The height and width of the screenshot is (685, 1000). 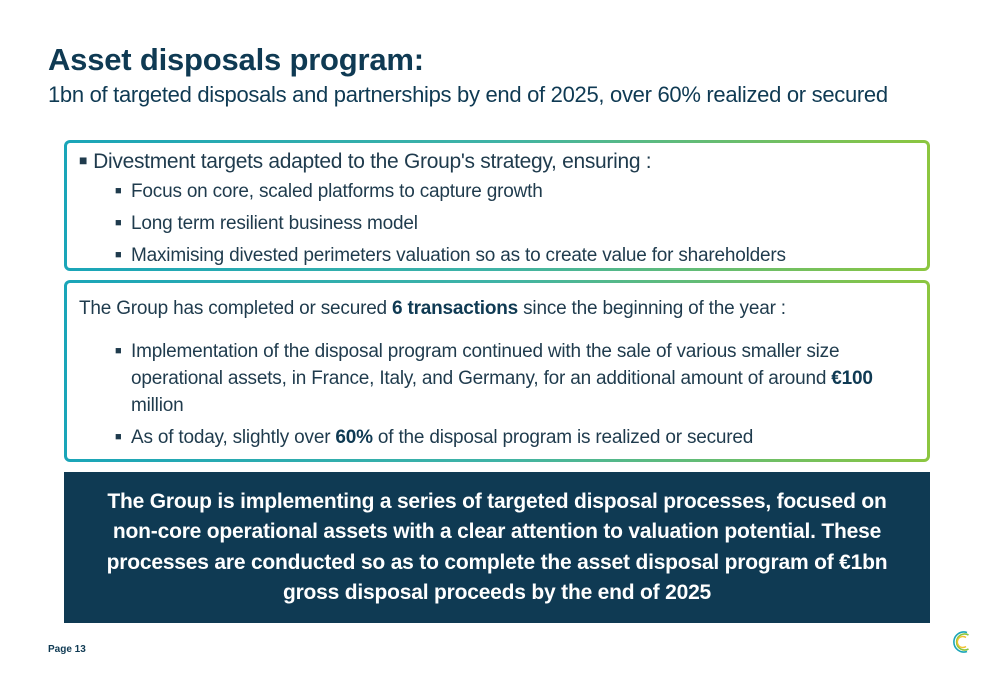 I want to click on page-number: Page 13, so click(x=67, y=649).